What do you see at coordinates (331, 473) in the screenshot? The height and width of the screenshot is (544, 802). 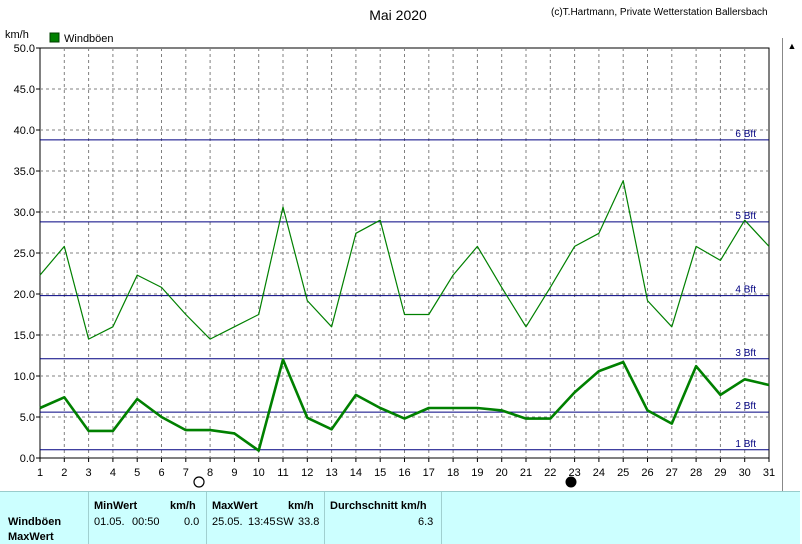 I see `x-tick-label: 13` at bounding box center [331, 473].